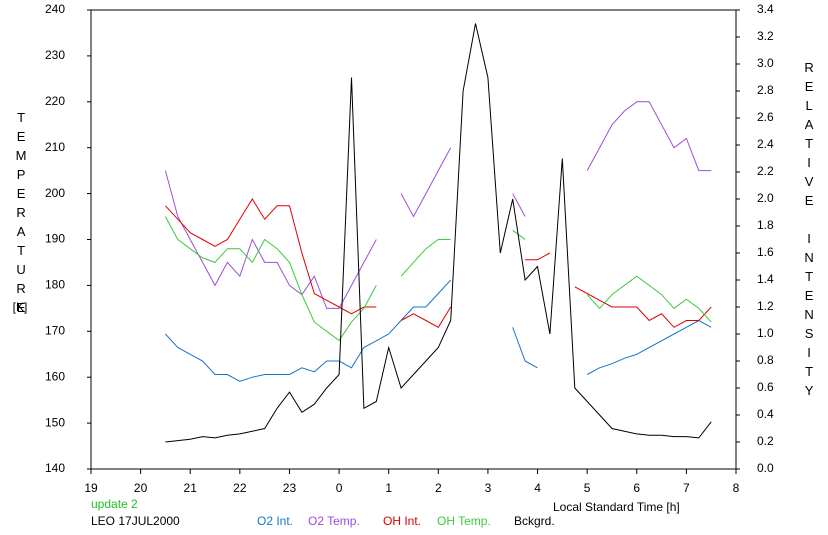 This screenshot has height=535, width=828. Describe the element at coordinates (141, 488) in the screenshot. I see `x-tick-label: 20` at that location.